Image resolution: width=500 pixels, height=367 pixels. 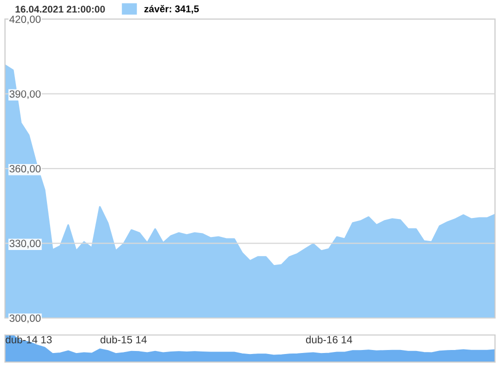 I want to click on y-tick-label: 300,00, so click(x=25, y=319).